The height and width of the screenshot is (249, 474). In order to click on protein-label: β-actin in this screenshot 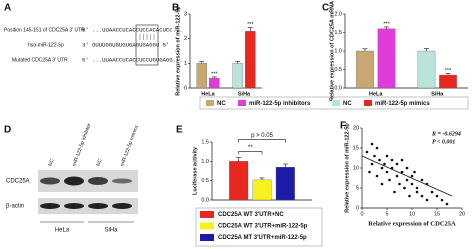, I will do `click(15, 207)`.